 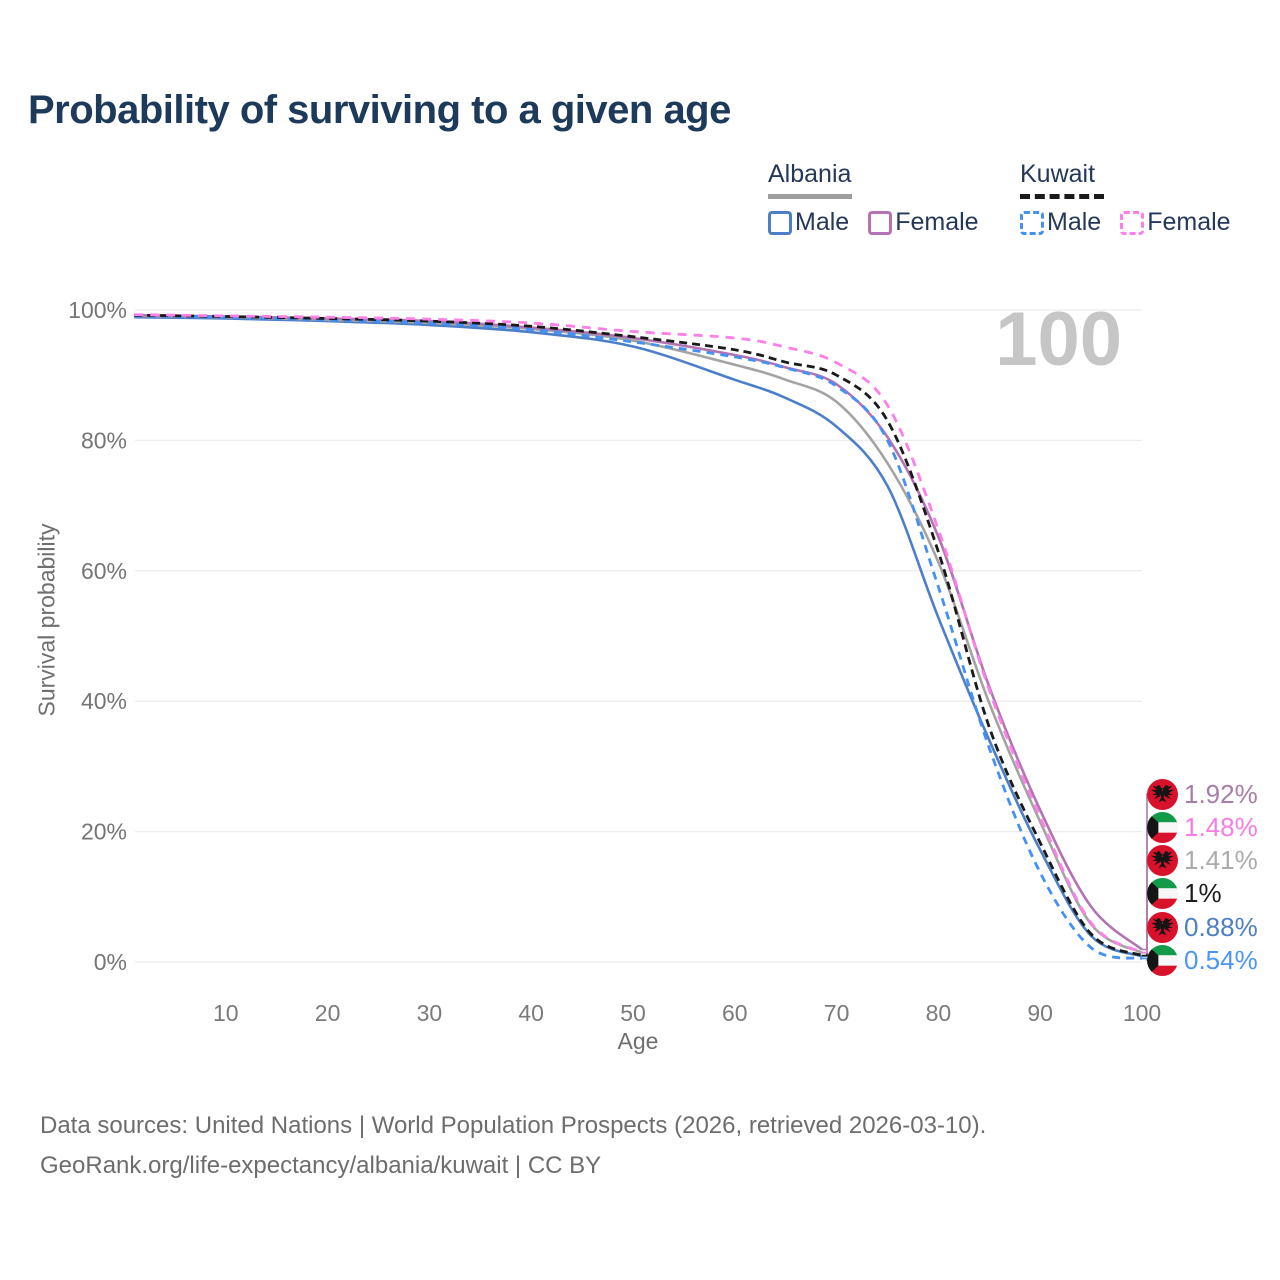 I want to click on legend-kuwait-label: Kuwait, so click(x=1058, y=174).